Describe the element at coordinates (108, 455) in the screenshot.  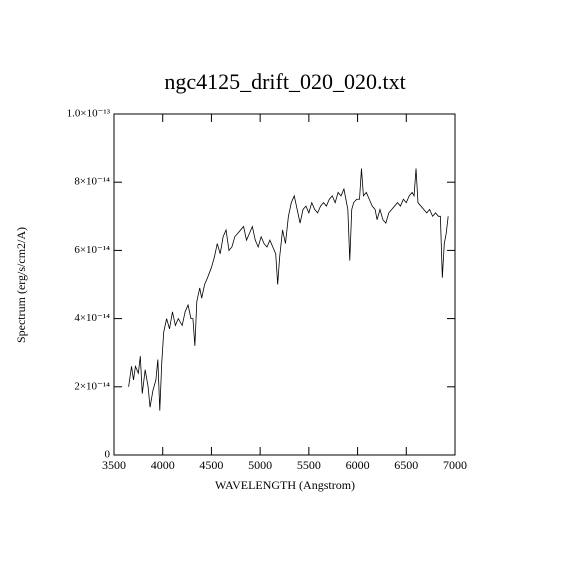
I see `y-tick-label: 0` at that location.